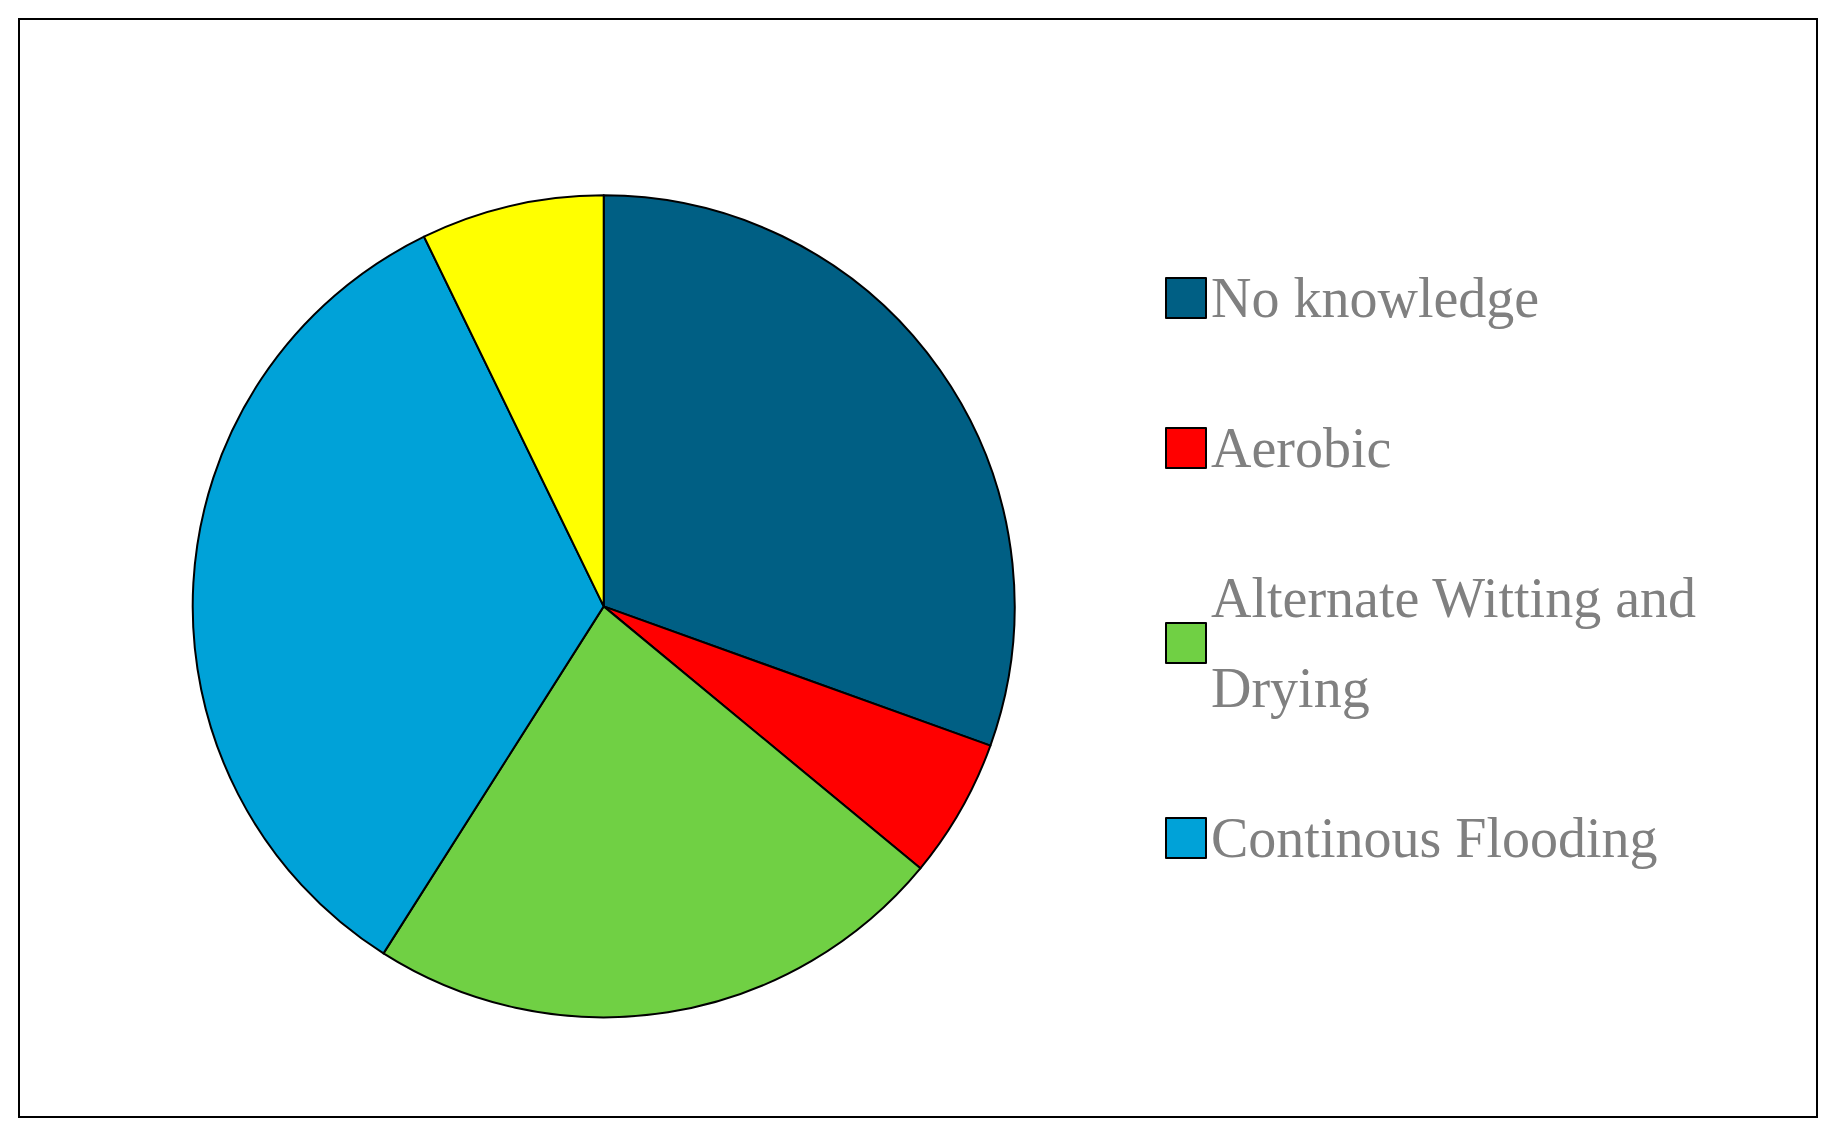 Image resolution: width=1839 pixels, height=1143 pixels. What do you see at coordinates (1461, 643) in the screenshot?
I see `legend-label: Alternate Witting and Drying` at bounding box center [1461, 643].